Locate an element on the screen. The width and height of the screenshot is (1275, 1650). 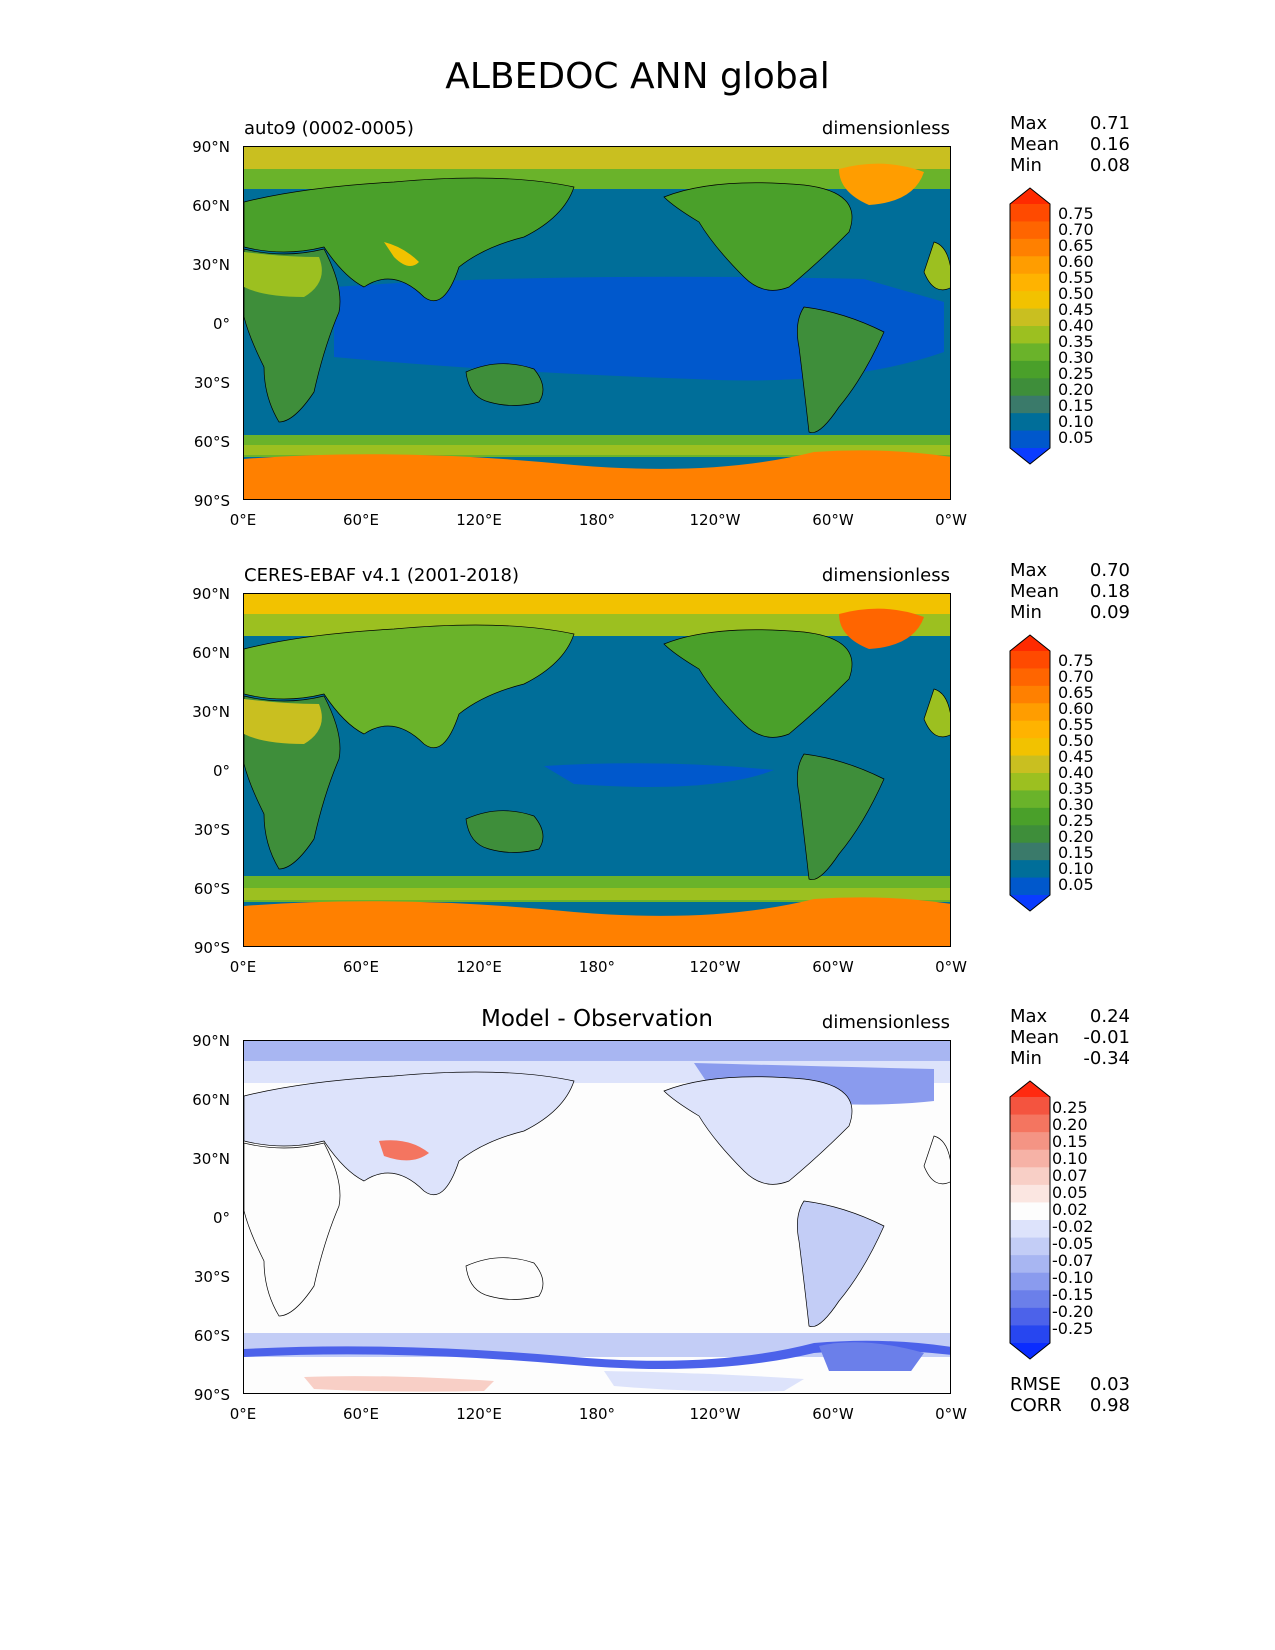
panel-2-cb-label: 0.45 is located at coordinates (1076, 756).